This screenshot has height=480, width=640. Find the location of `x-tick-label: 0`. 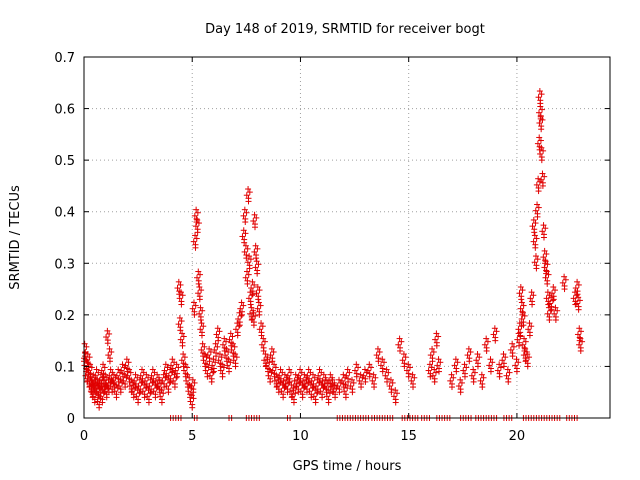

x-tick-label: 0 is located at coordinates (84, 436).